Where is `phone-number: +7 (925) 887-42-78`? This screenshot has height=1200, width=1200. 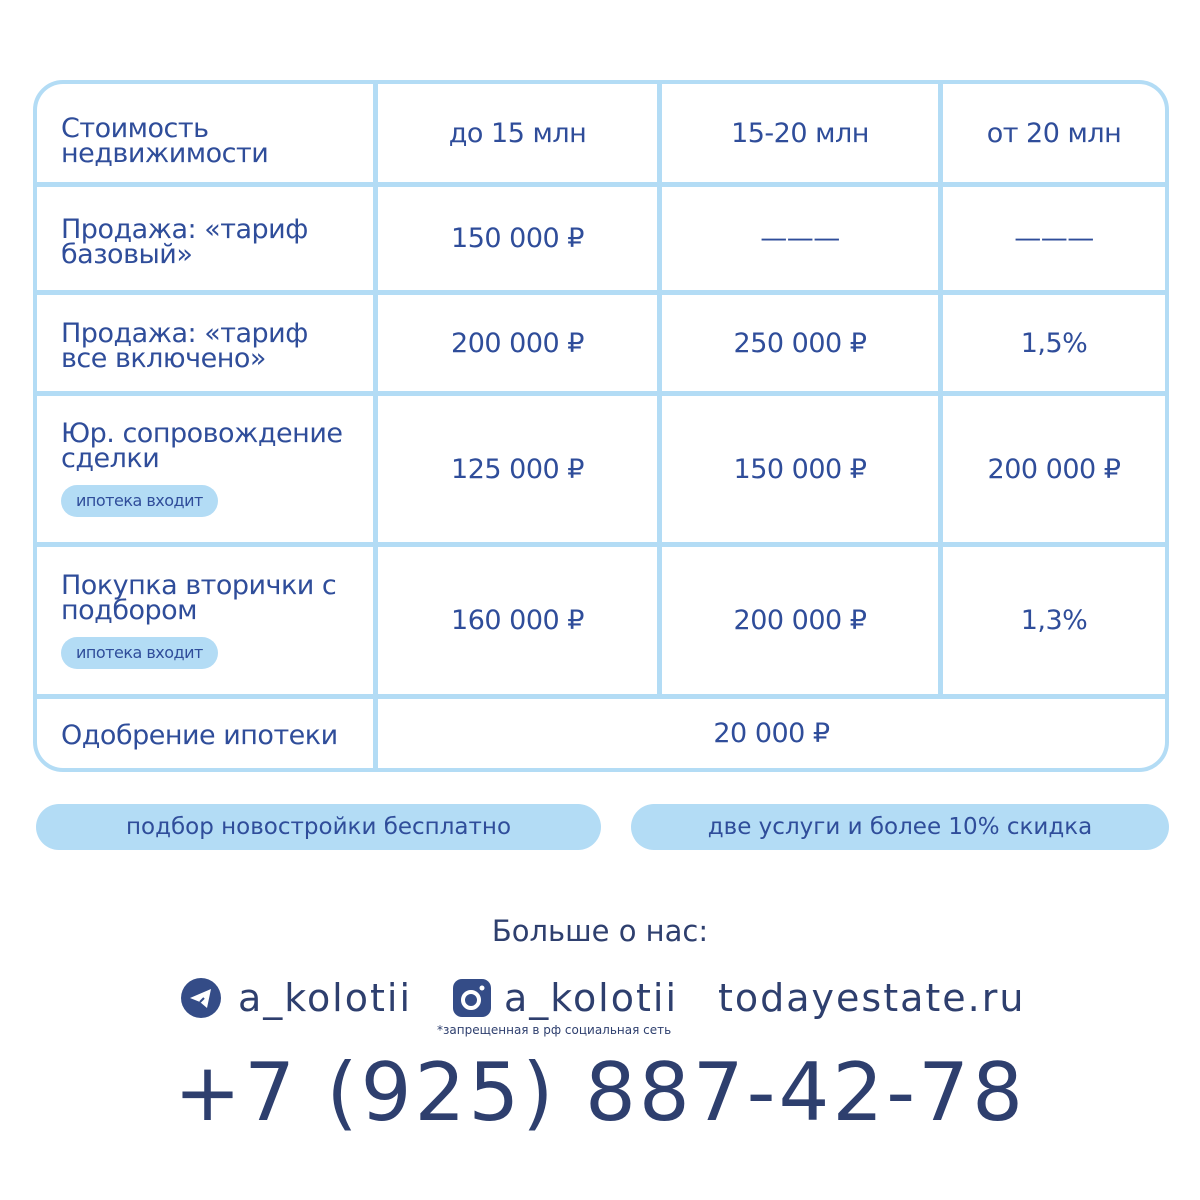 phone-number: +7 (925) 887-42-78 is located at coordinates (600, 1092).